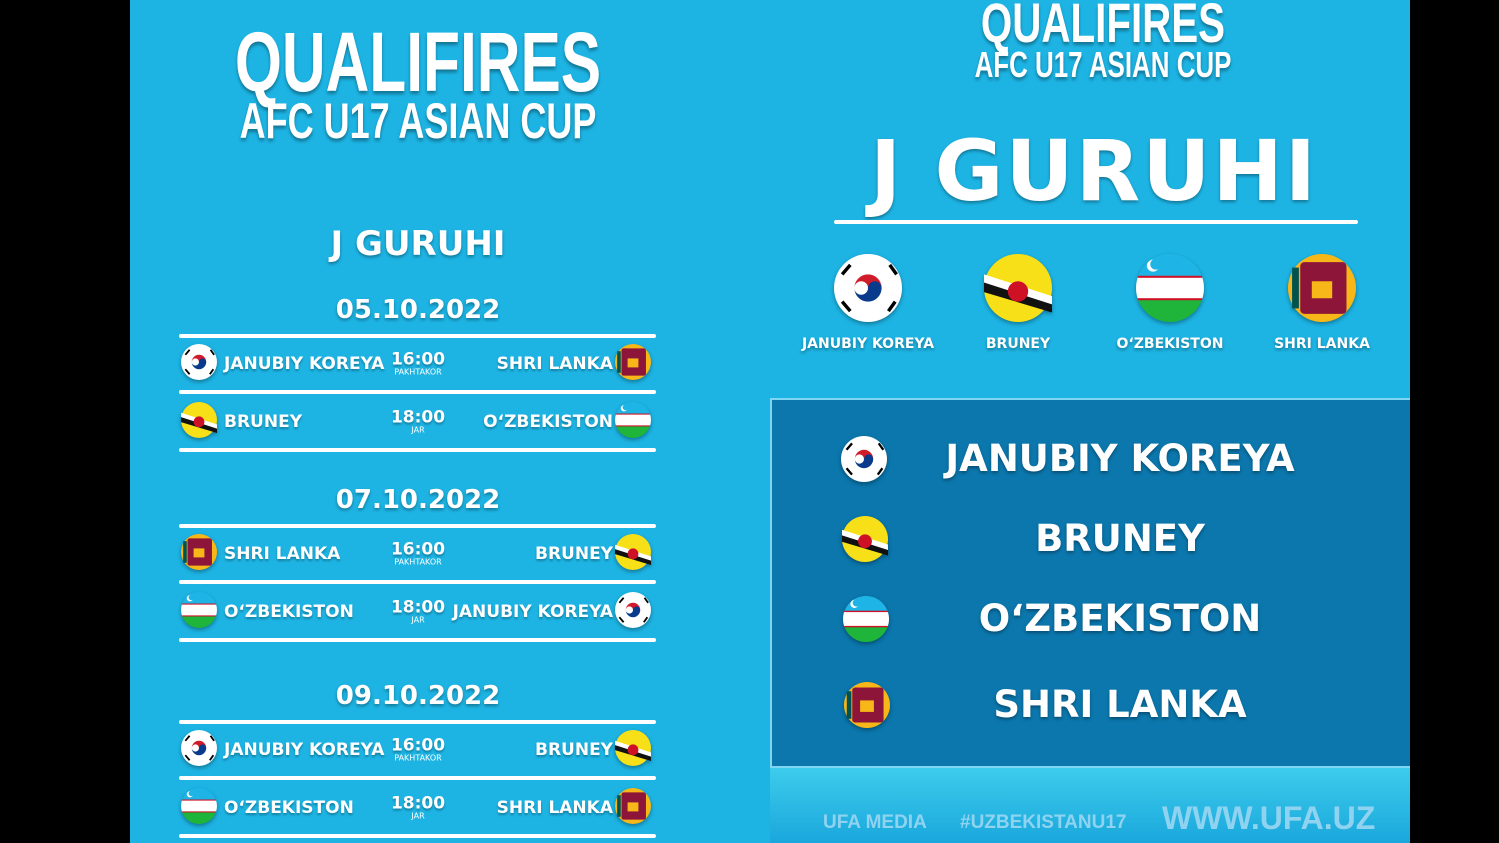 The image size is (1499, 843). What do you see at coordinates (263, 422) in the screenshot?
I see `home-team: BRUNEY` at bounding box center [263, 422].